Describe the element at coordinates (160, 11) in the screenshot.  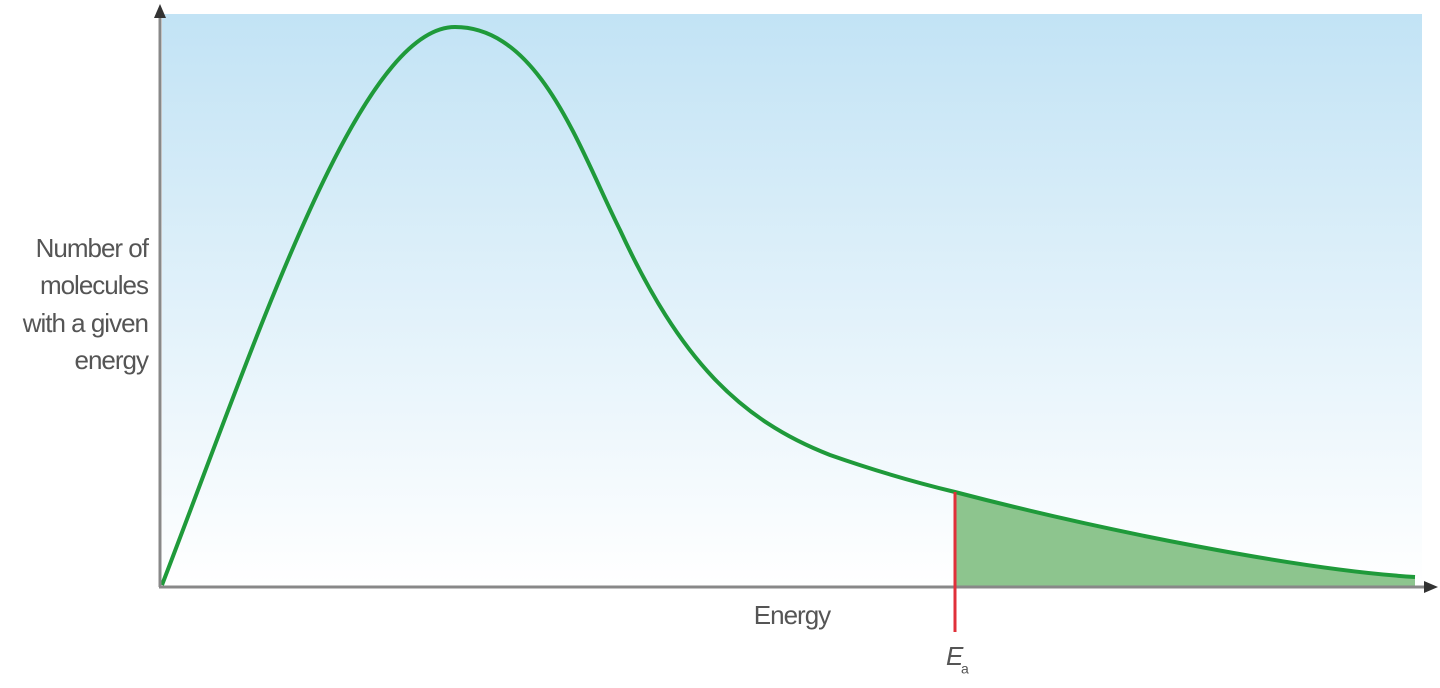
I see `y-axis-arrow` at that location.